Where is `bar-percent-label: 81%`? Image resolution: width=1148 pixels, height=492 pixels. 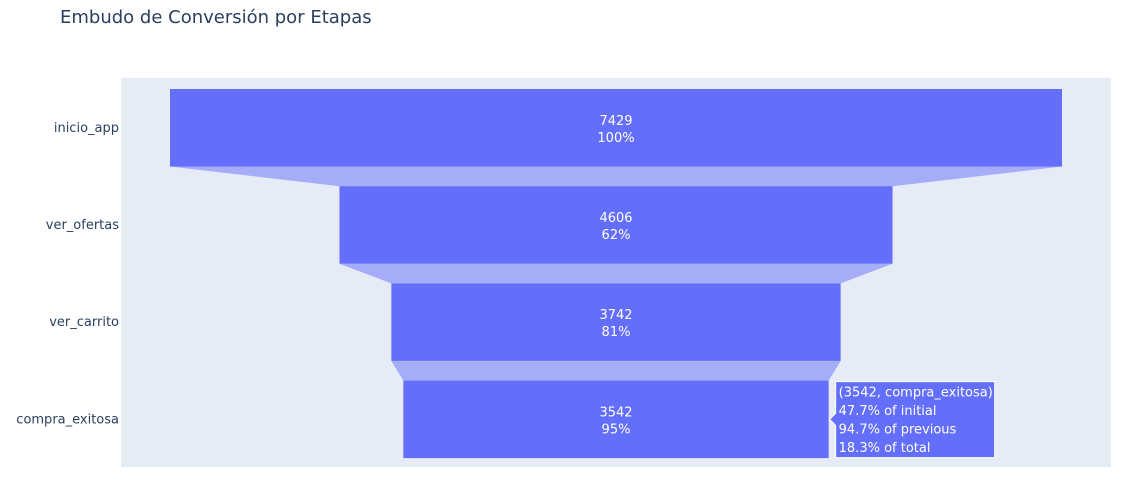
bar-percent-label: 81% is located at coordinates (616, 332).